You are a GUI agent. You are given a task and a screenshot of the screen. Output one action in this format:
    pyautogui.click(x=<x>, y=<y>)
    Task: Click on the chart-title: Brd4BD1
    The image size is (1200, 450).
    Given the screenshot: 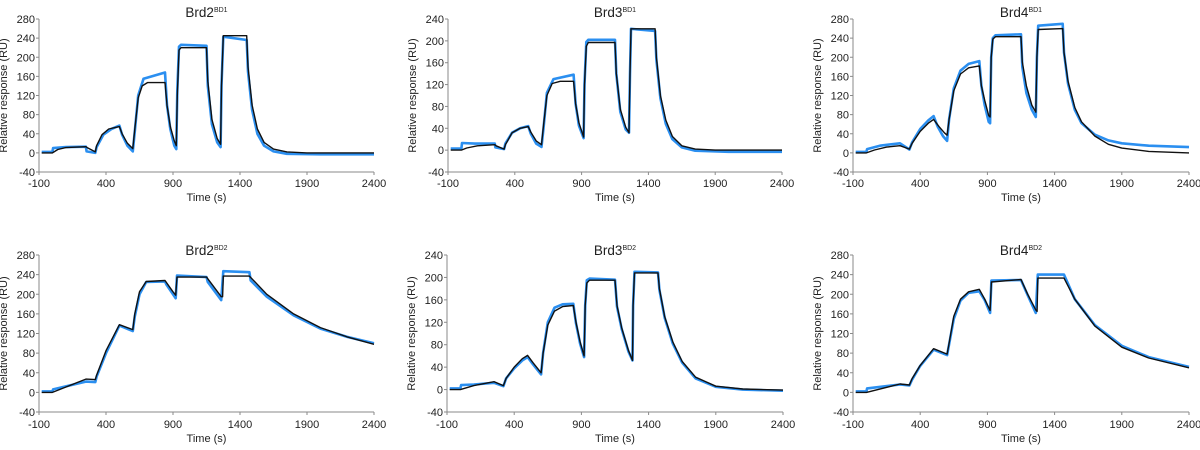 What is the action you would take?
    pyautogui.click(x=1021, y=12)
    